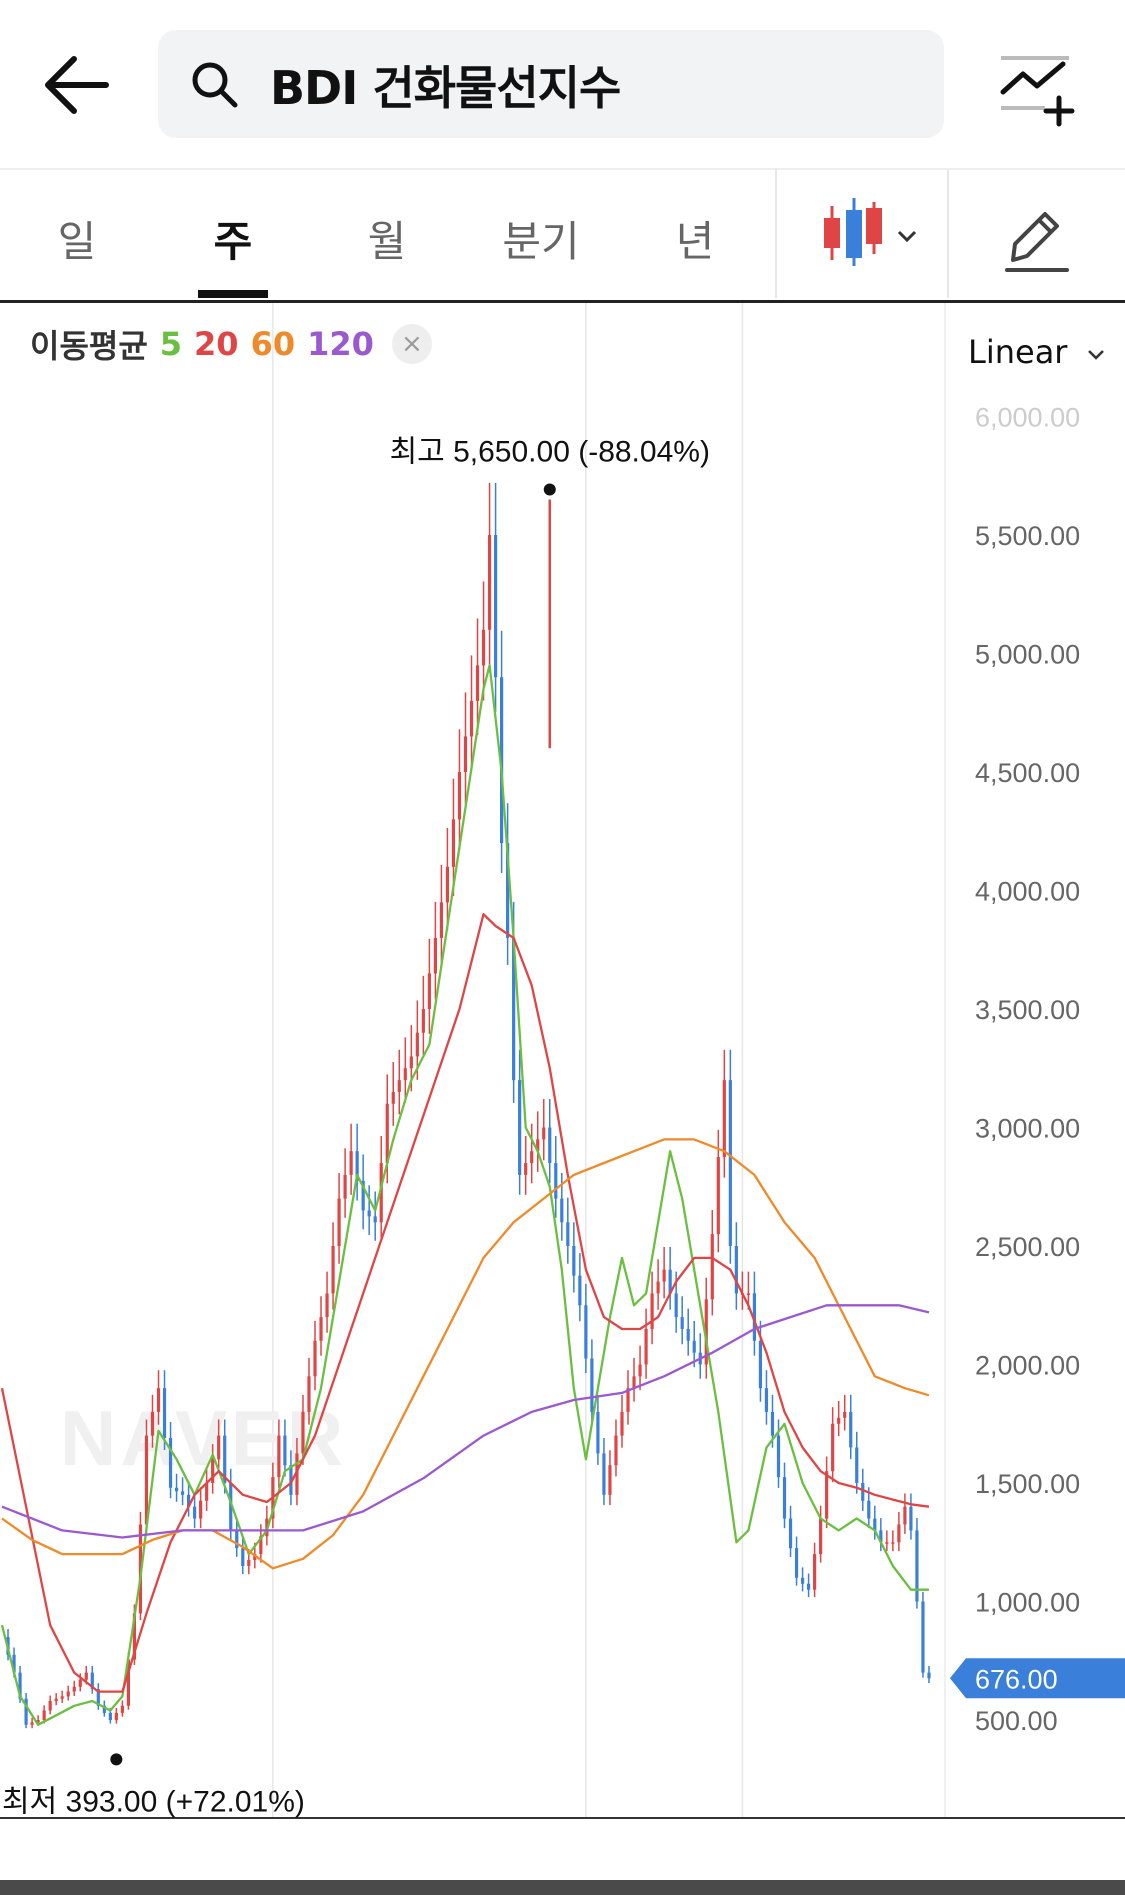  What do you see at coordinates (77, 241) in the screenshot?
I see `tab-day: 일` at bounding box center [77, 241].